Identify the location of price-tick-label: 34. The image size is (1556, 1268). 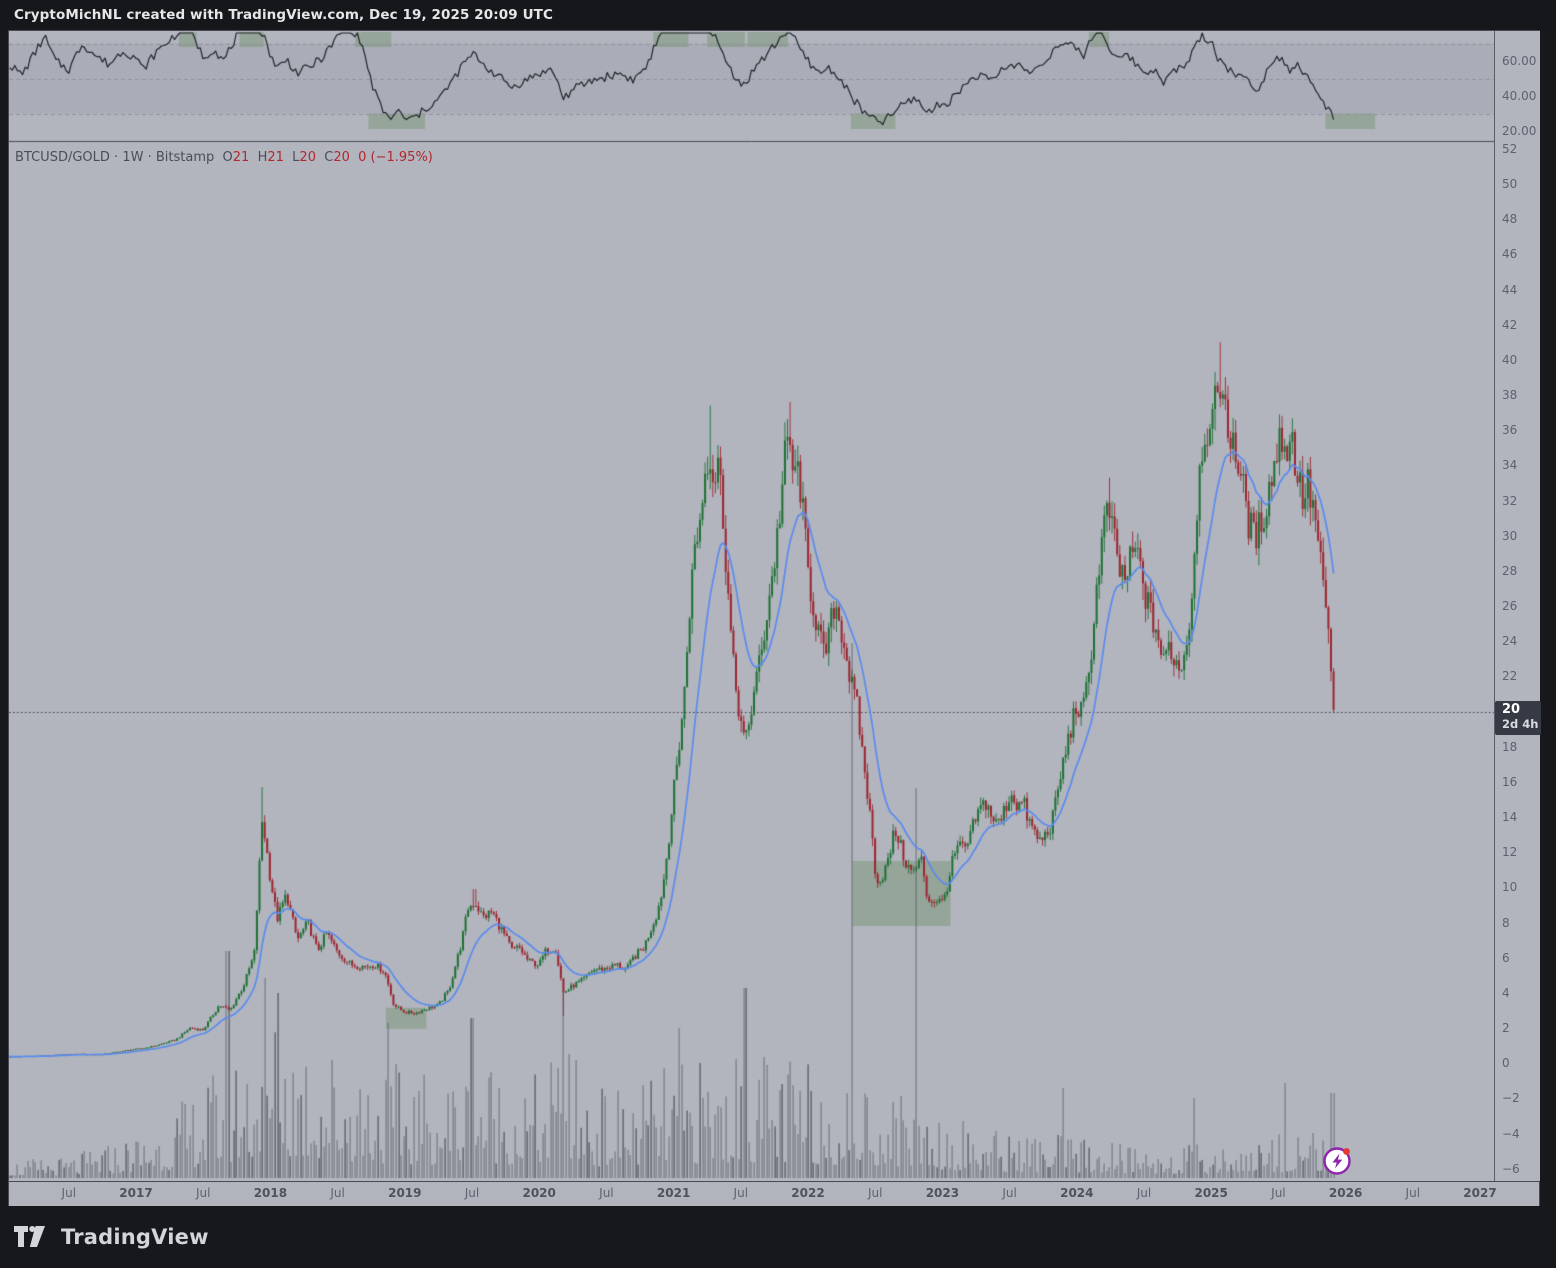
(1510, 465).